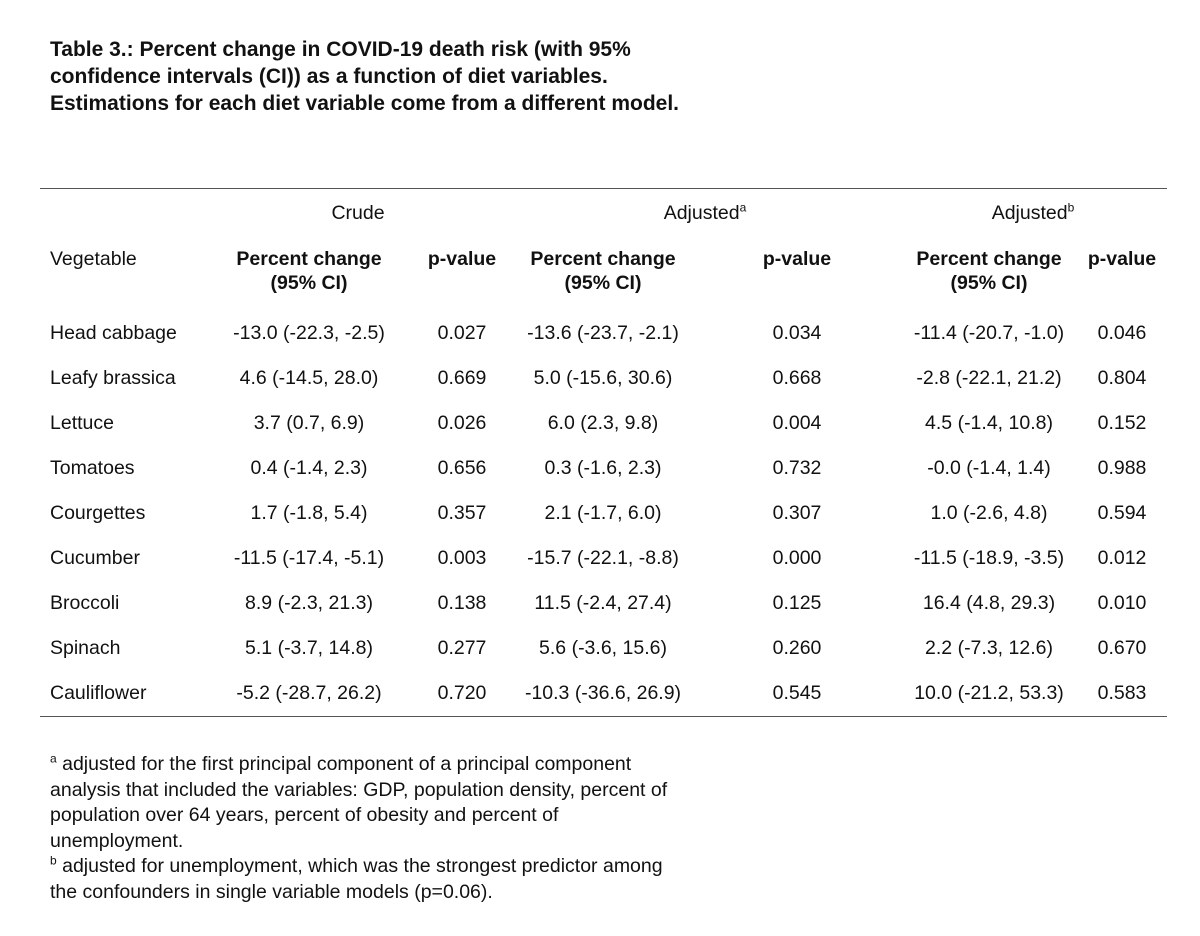  Describe the element at coordinates (309, 378) in the screenshot. I see `cell-crude-percent-change: 4.6 (-14.5, 28.0)` at that location.